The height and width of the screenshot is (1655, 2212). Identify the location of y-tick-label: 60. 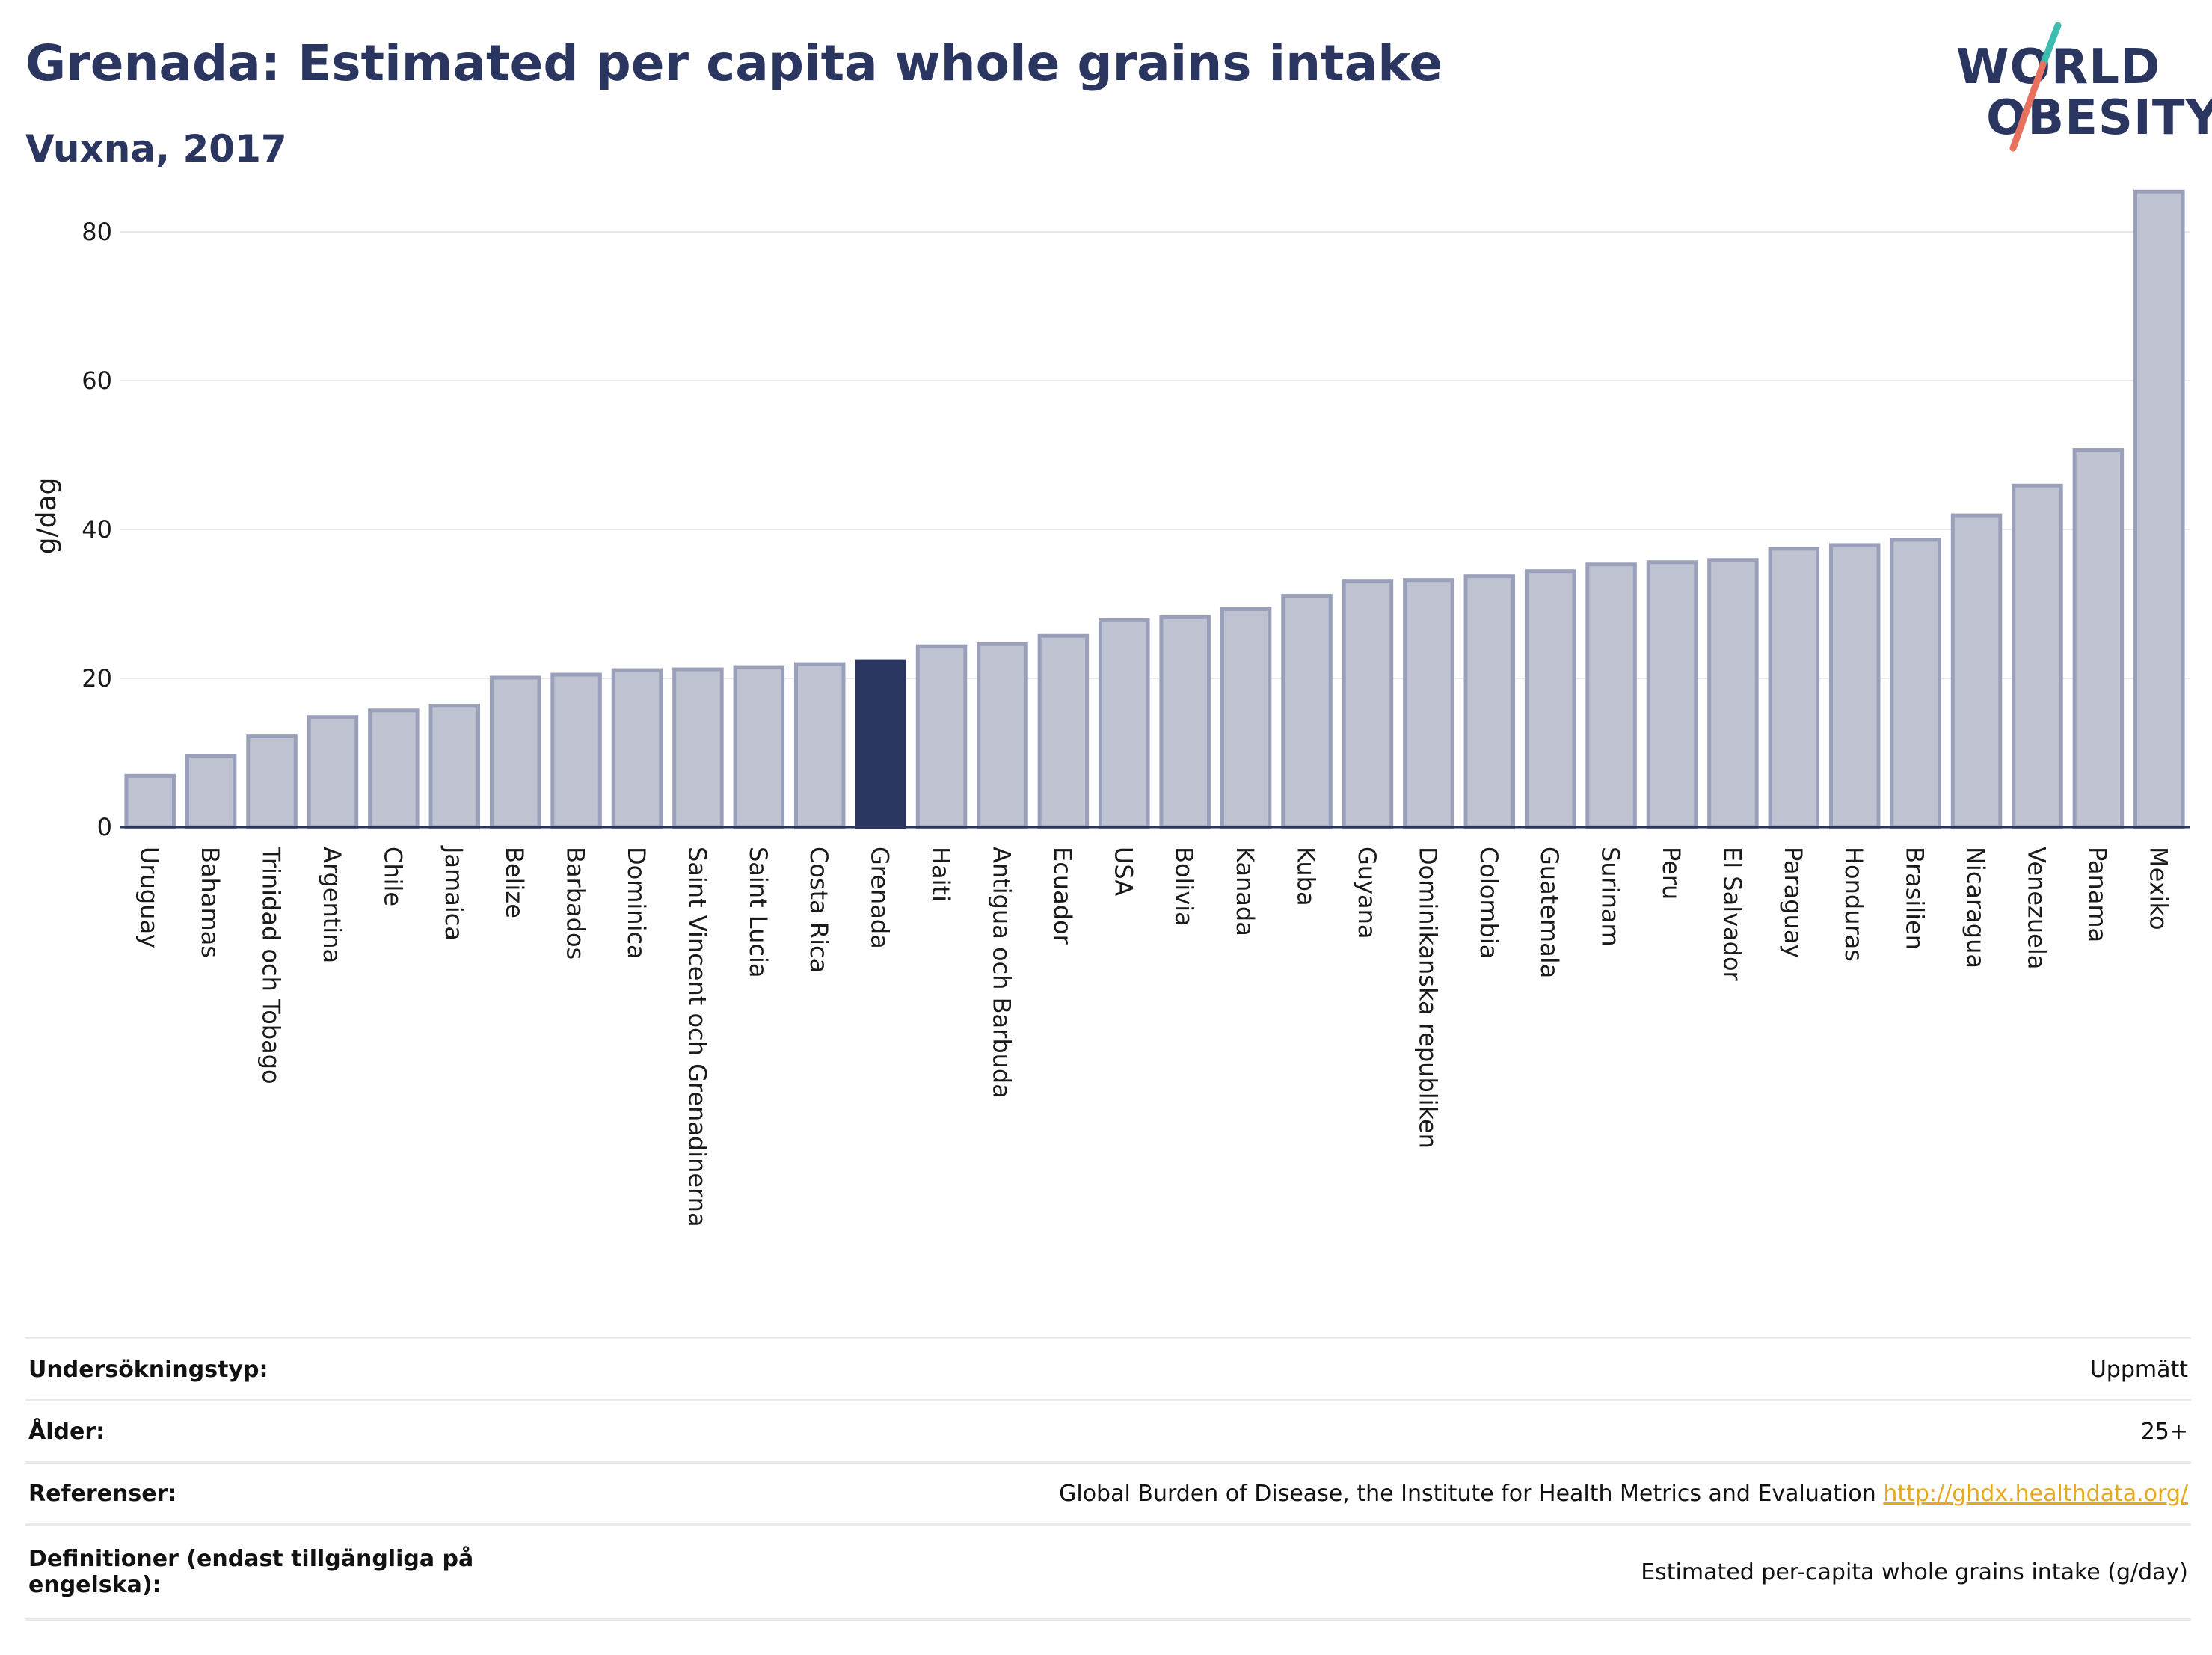
(97, 380).